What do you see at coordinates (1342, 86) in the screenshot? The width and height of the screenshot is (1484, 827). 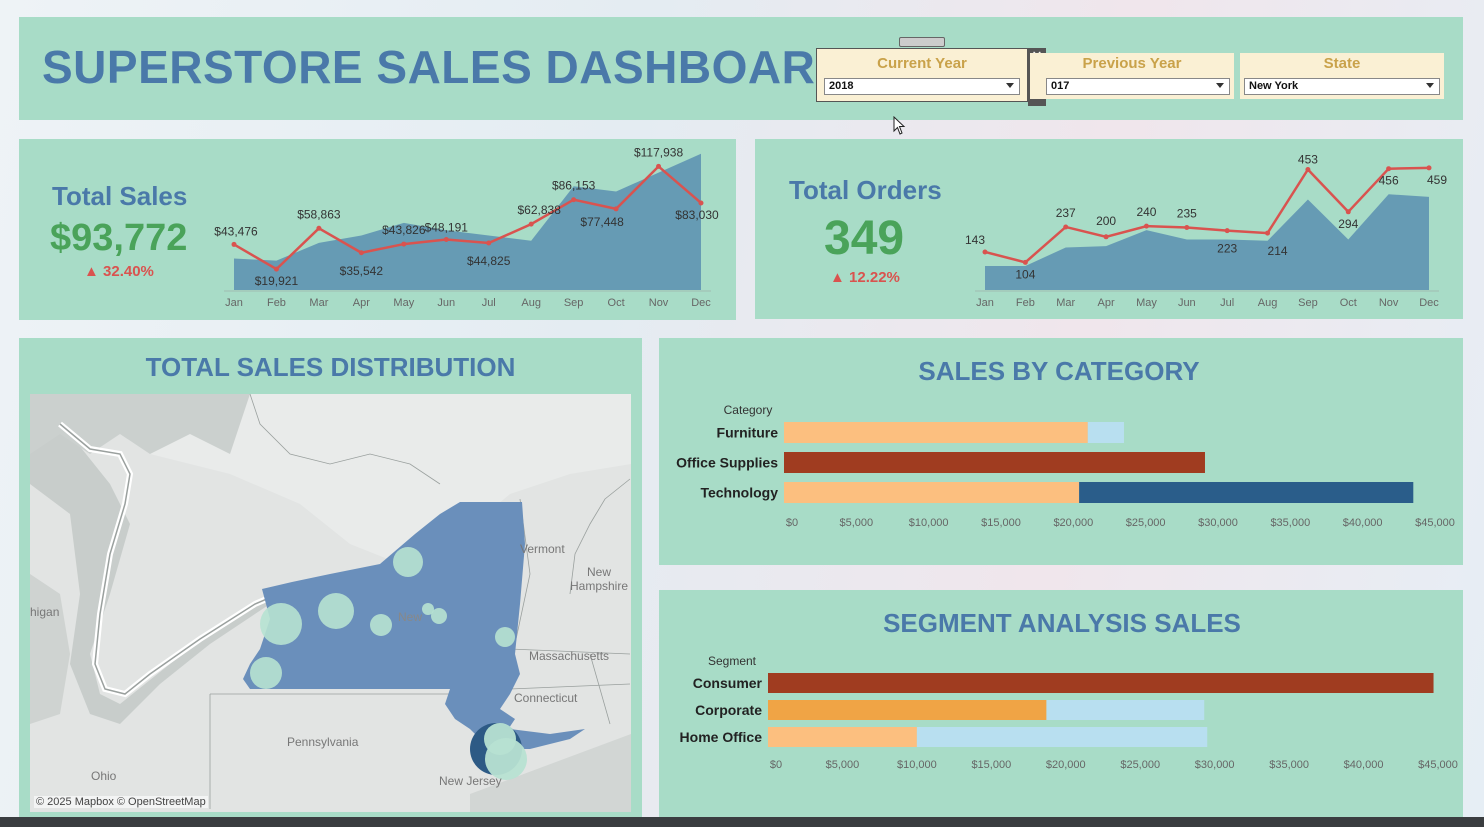 I see `state-select: New York` at bounding box center [1342, 86].